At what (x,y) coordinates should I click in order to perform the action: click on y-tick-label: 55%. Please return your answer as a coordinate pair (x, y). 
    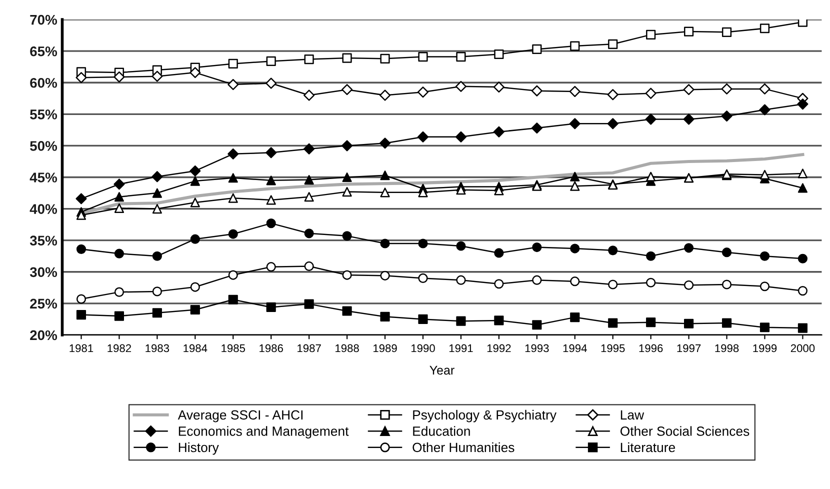
    Looking at the image, I should click on (44, 115).